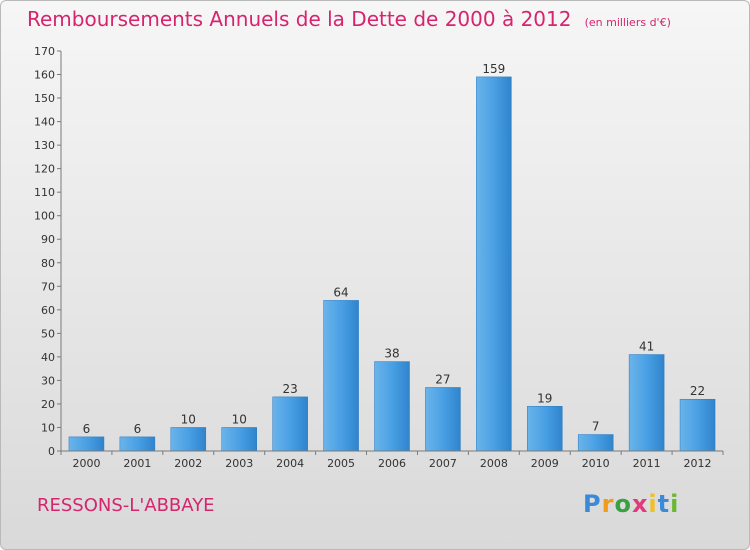 The image size is (750, 550). I want to click on data-label: 23, so click(290, 389).